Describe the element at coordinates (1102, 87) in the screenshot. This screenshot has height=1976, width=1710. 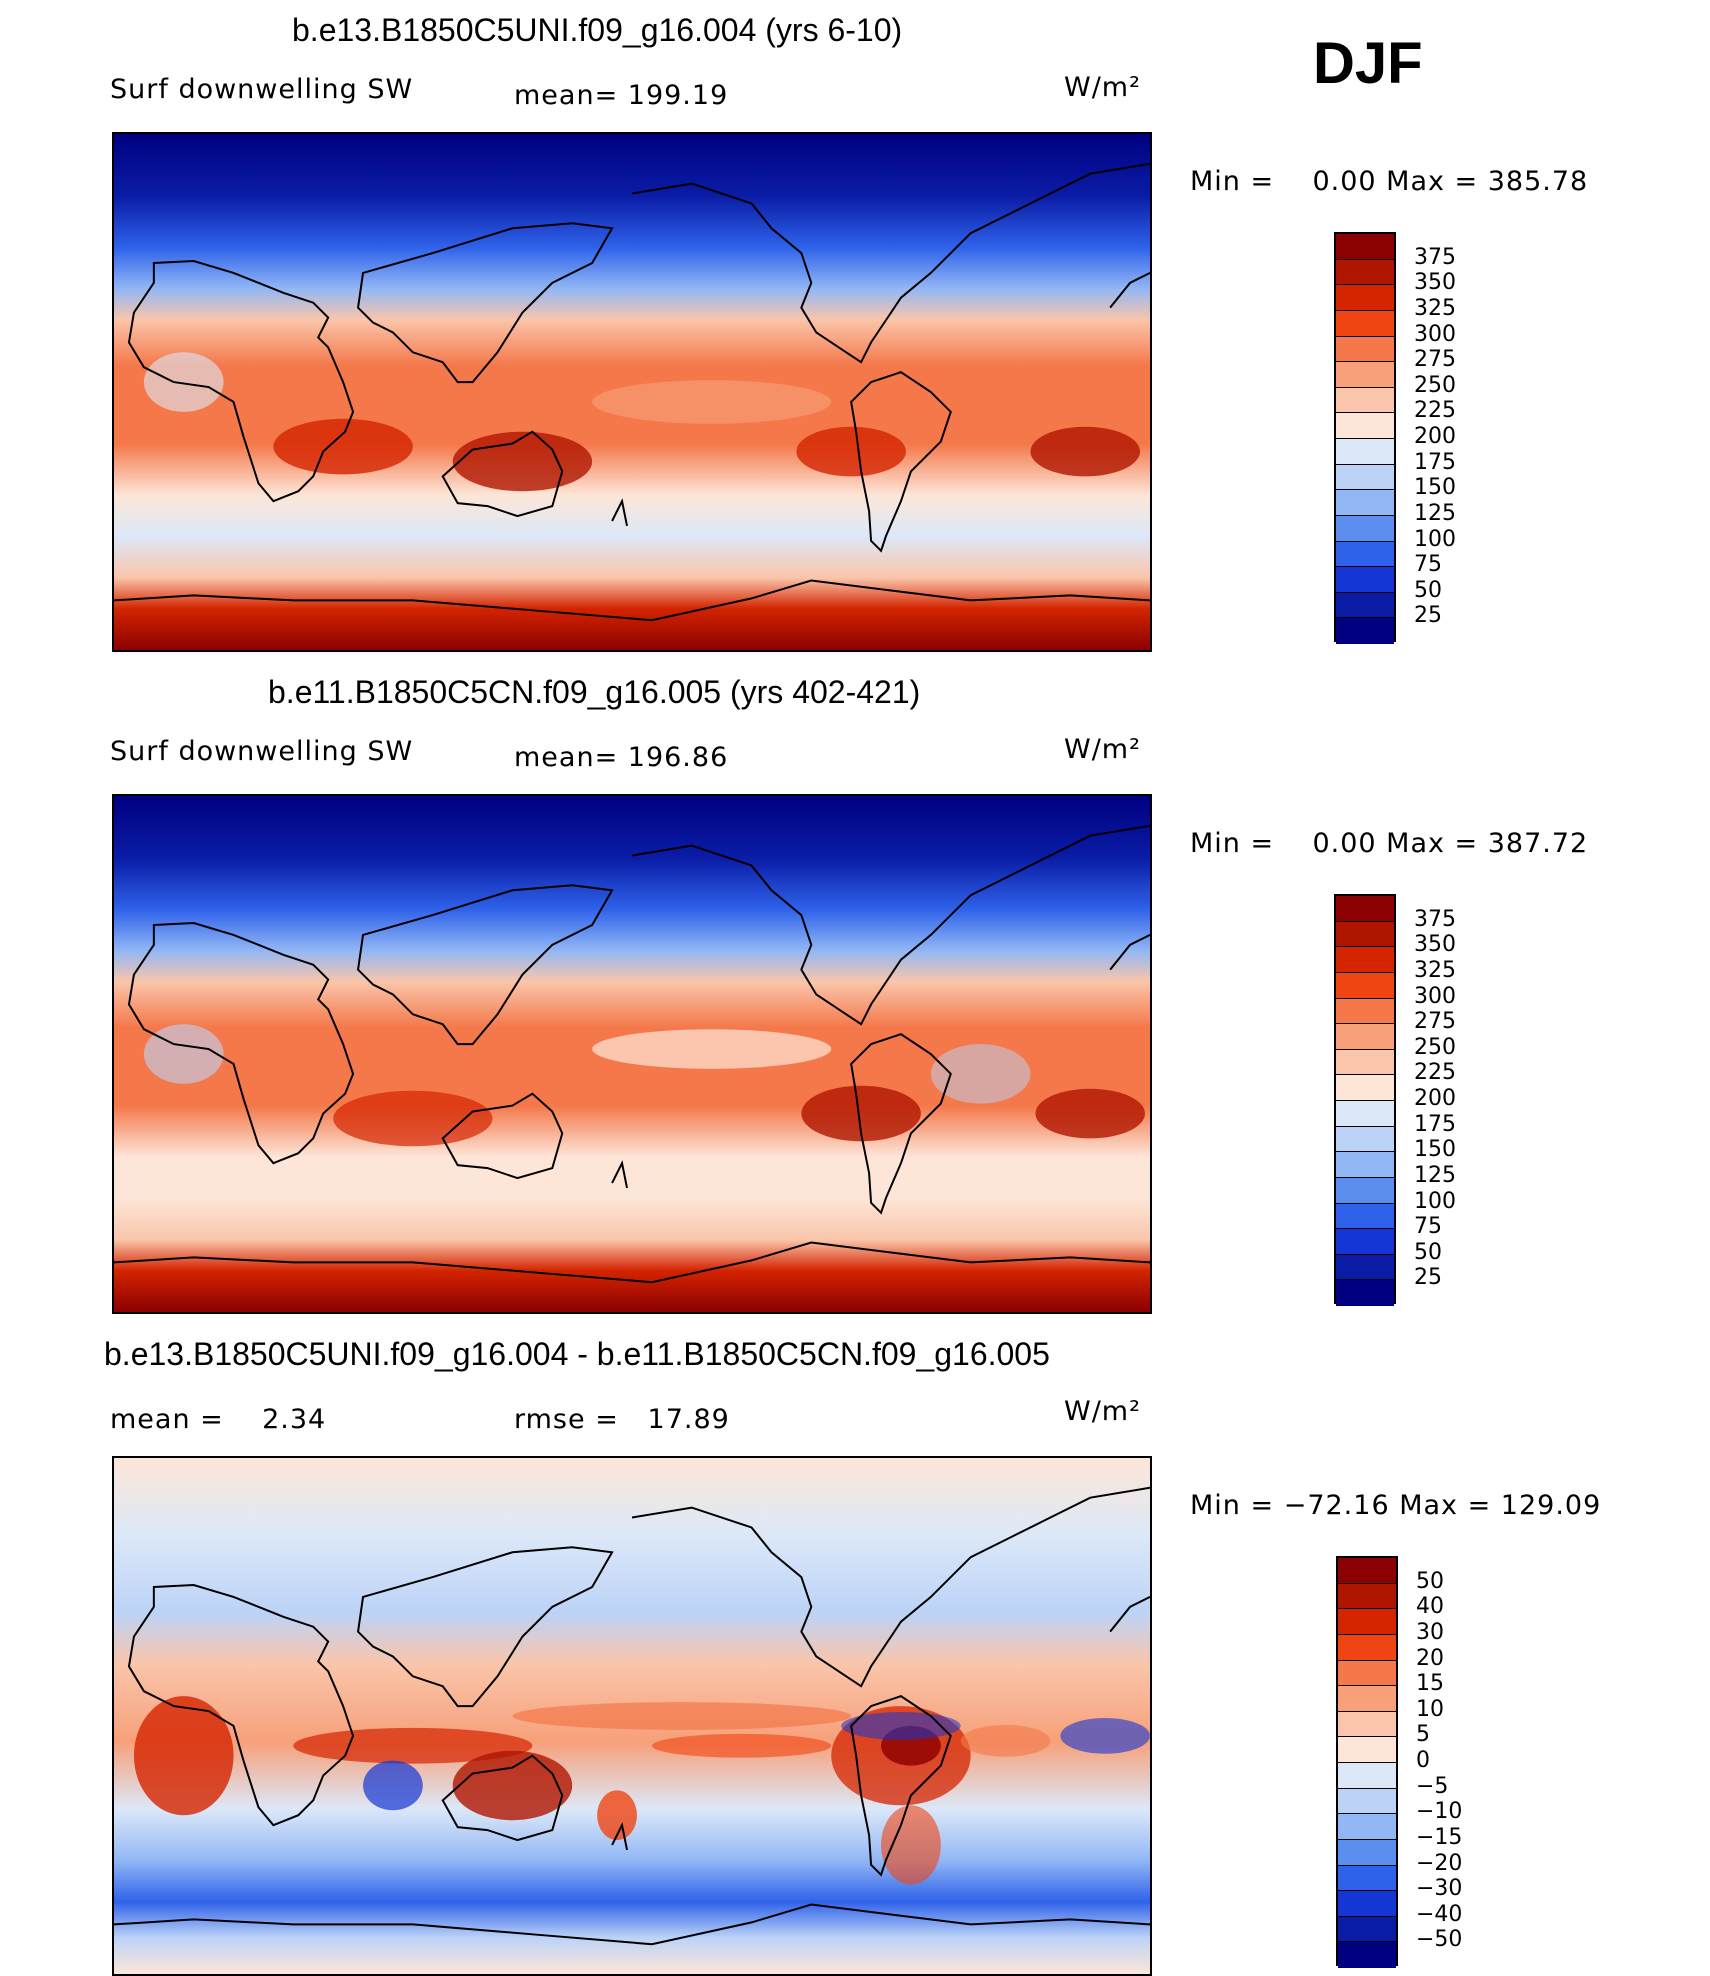
I see `panel1-units: W/m²` at that location.